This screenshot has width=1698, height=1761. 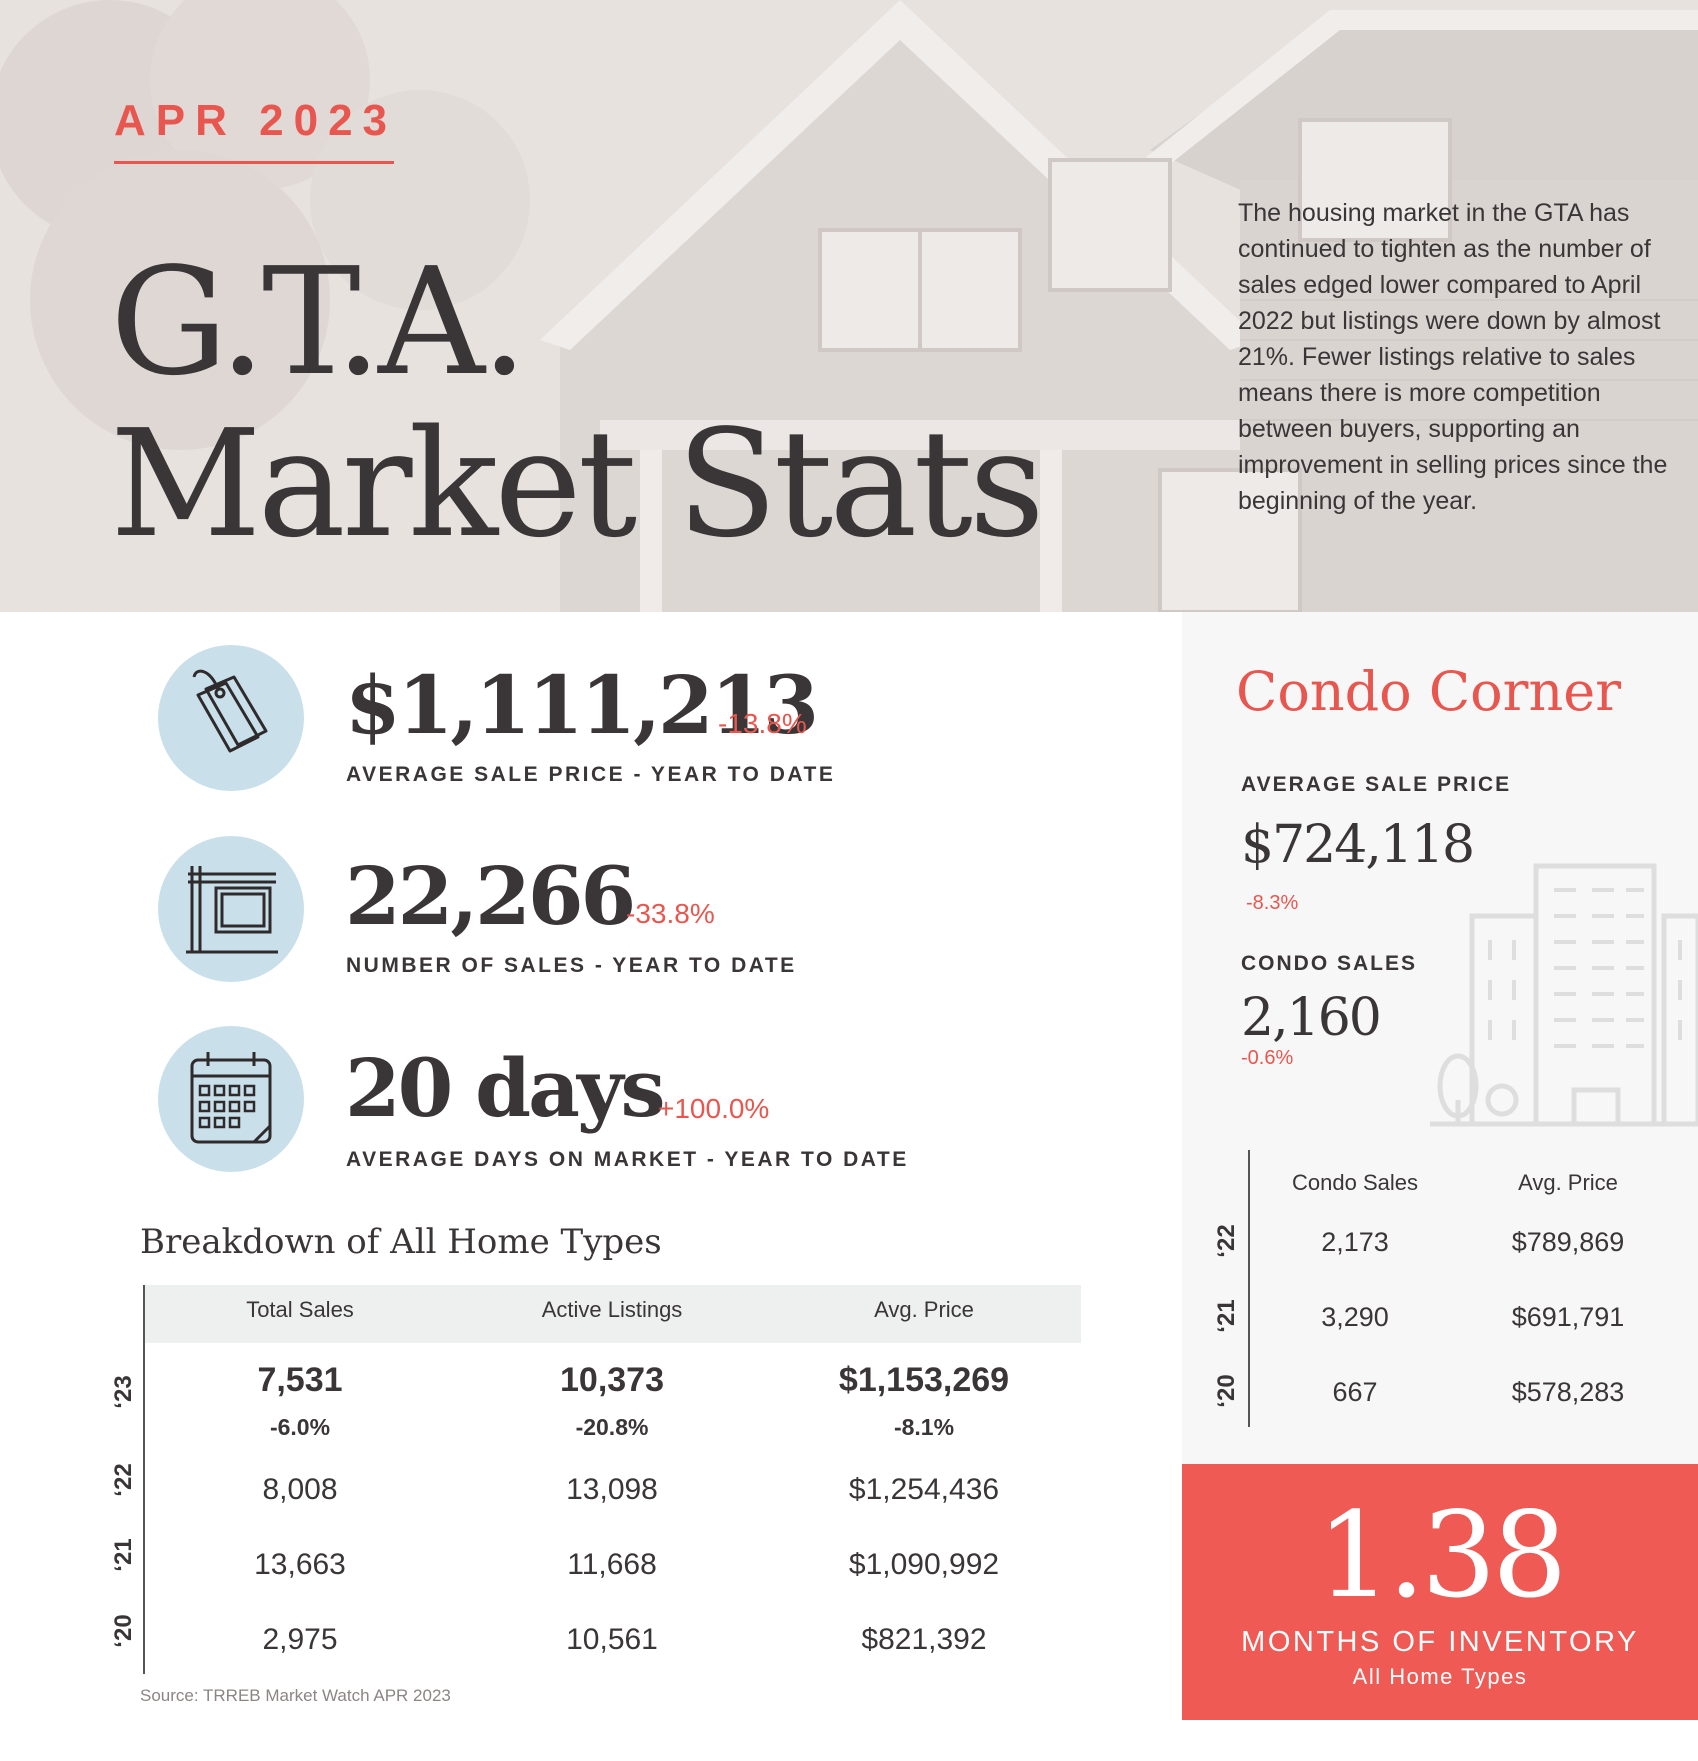 I want to click on table-cell: $1,090,992, so click(x=924, y=1564).